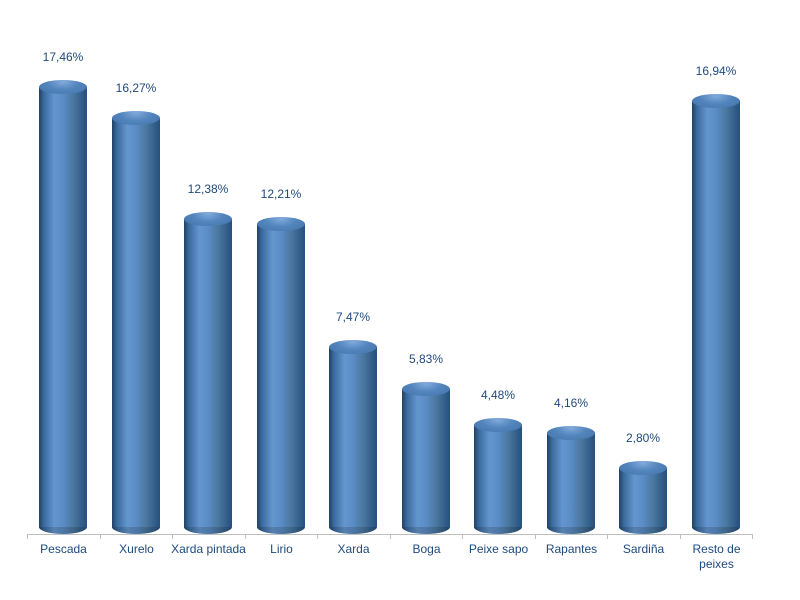 This screenshot has width=800, height=600. I want to click on category-label: Xarda, so click(353, 549).